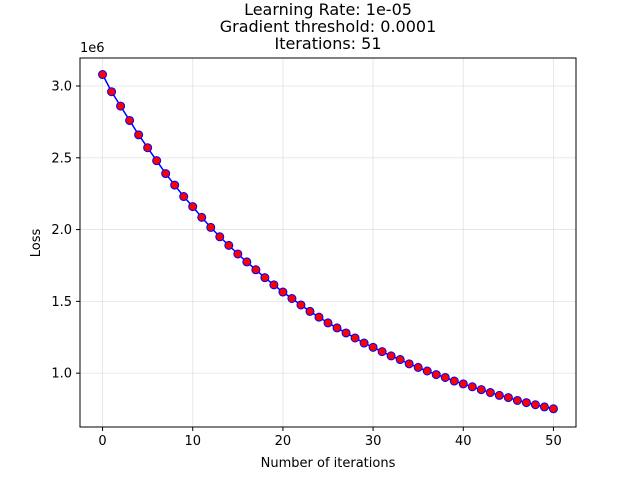 This screenshot has width=640, height=480. I want to click on x-tick-label: 0, so click(102, 441).